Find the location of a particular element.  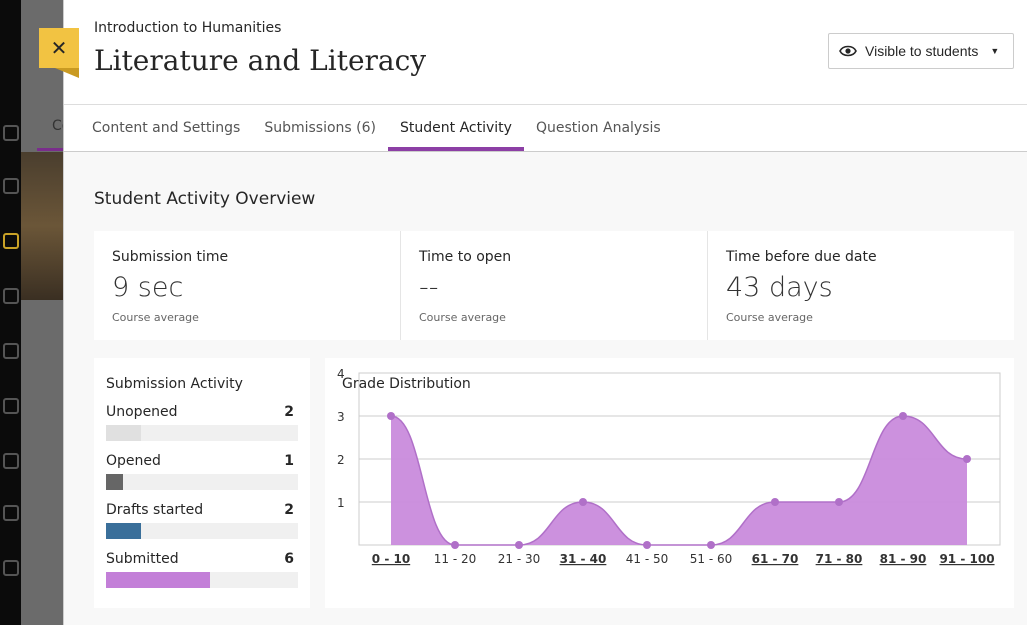

groups-icon is located at coordinates (11, 351).